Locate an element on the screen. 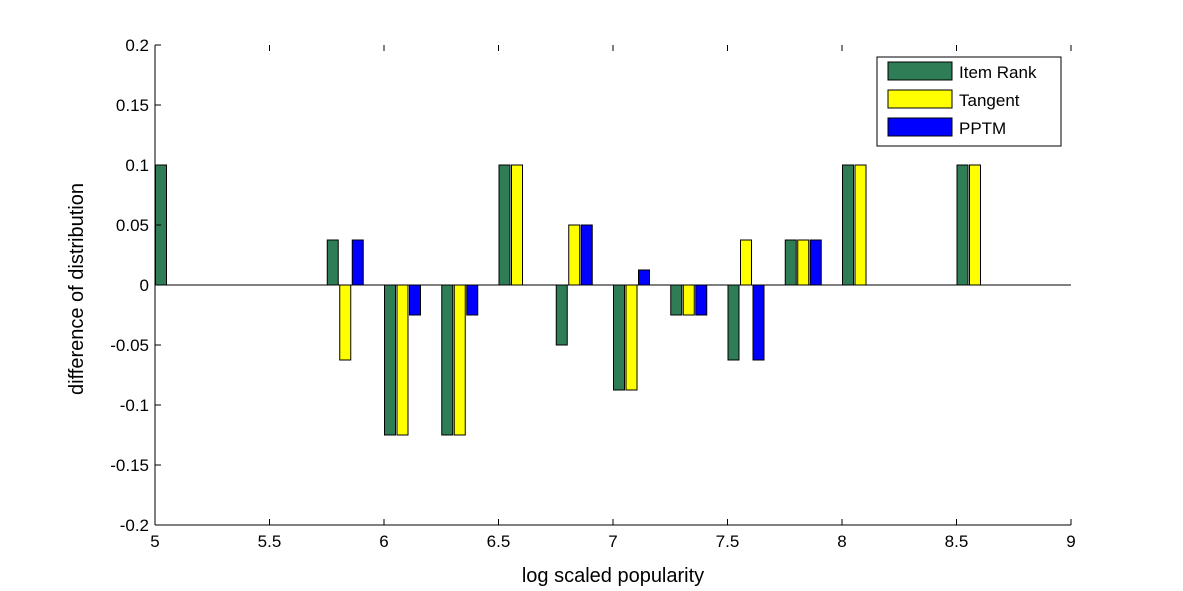 This screenshot has width=1183, height=591. legend-swatch-item-rank is located at coordinates (920, 71).